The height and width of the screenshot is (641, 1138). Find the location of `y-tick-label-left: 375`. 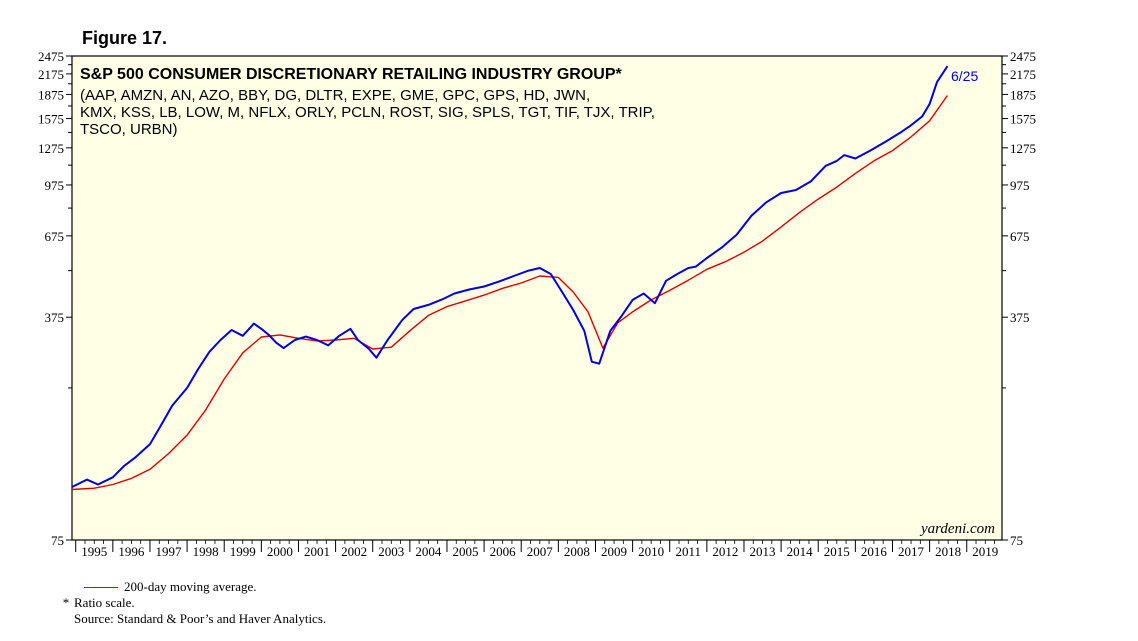

y-tick-label-left: 375 is located at coordinates (55, 317).